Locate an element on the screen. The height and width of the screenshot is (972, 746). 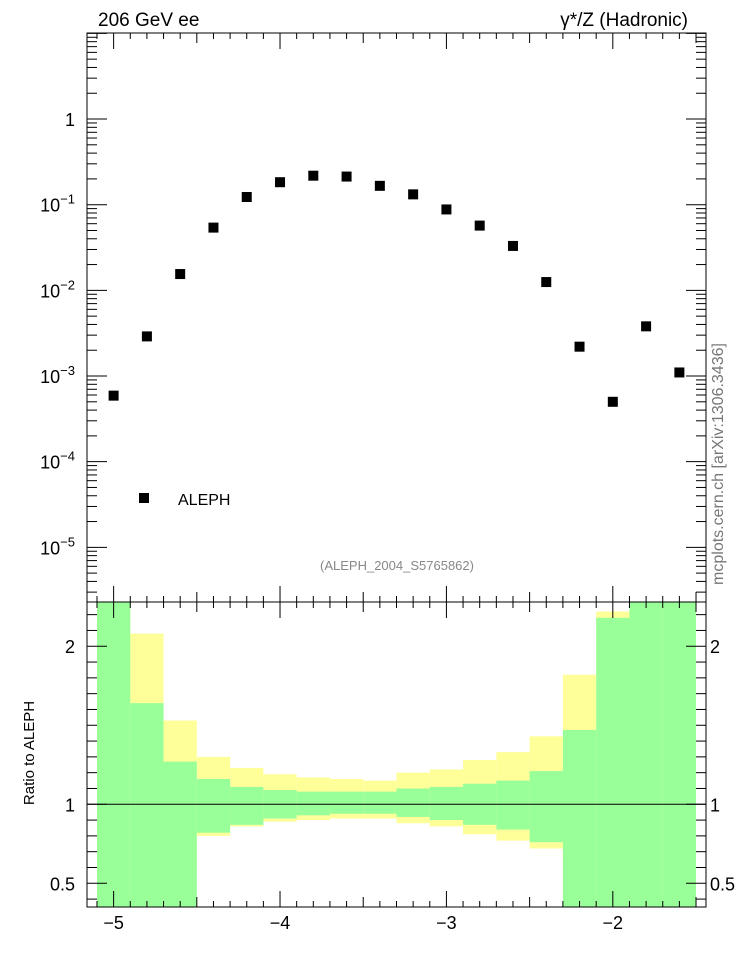
header-right-title: γ*/Z (Hadronic) is located at coordinates (624, 20).